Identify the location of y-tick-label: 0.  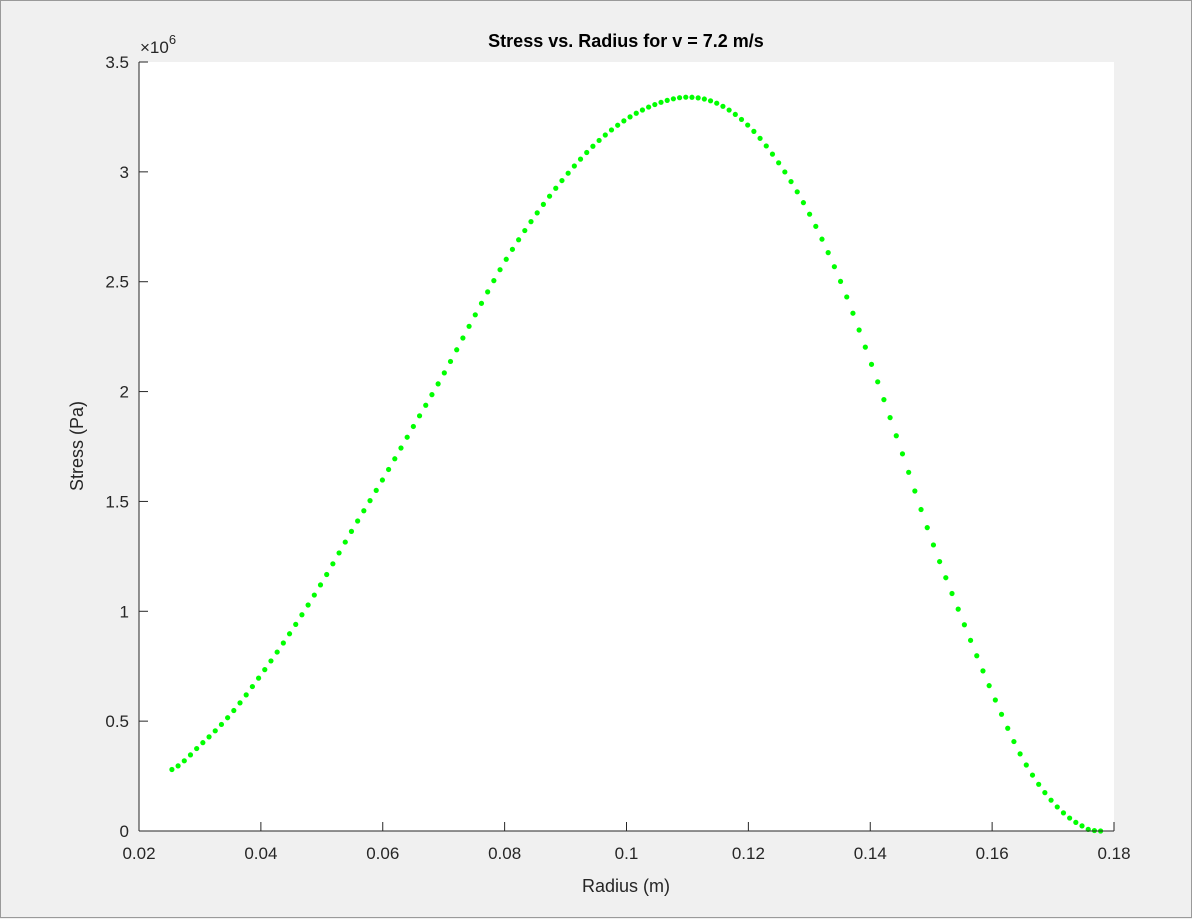
(124, 831).